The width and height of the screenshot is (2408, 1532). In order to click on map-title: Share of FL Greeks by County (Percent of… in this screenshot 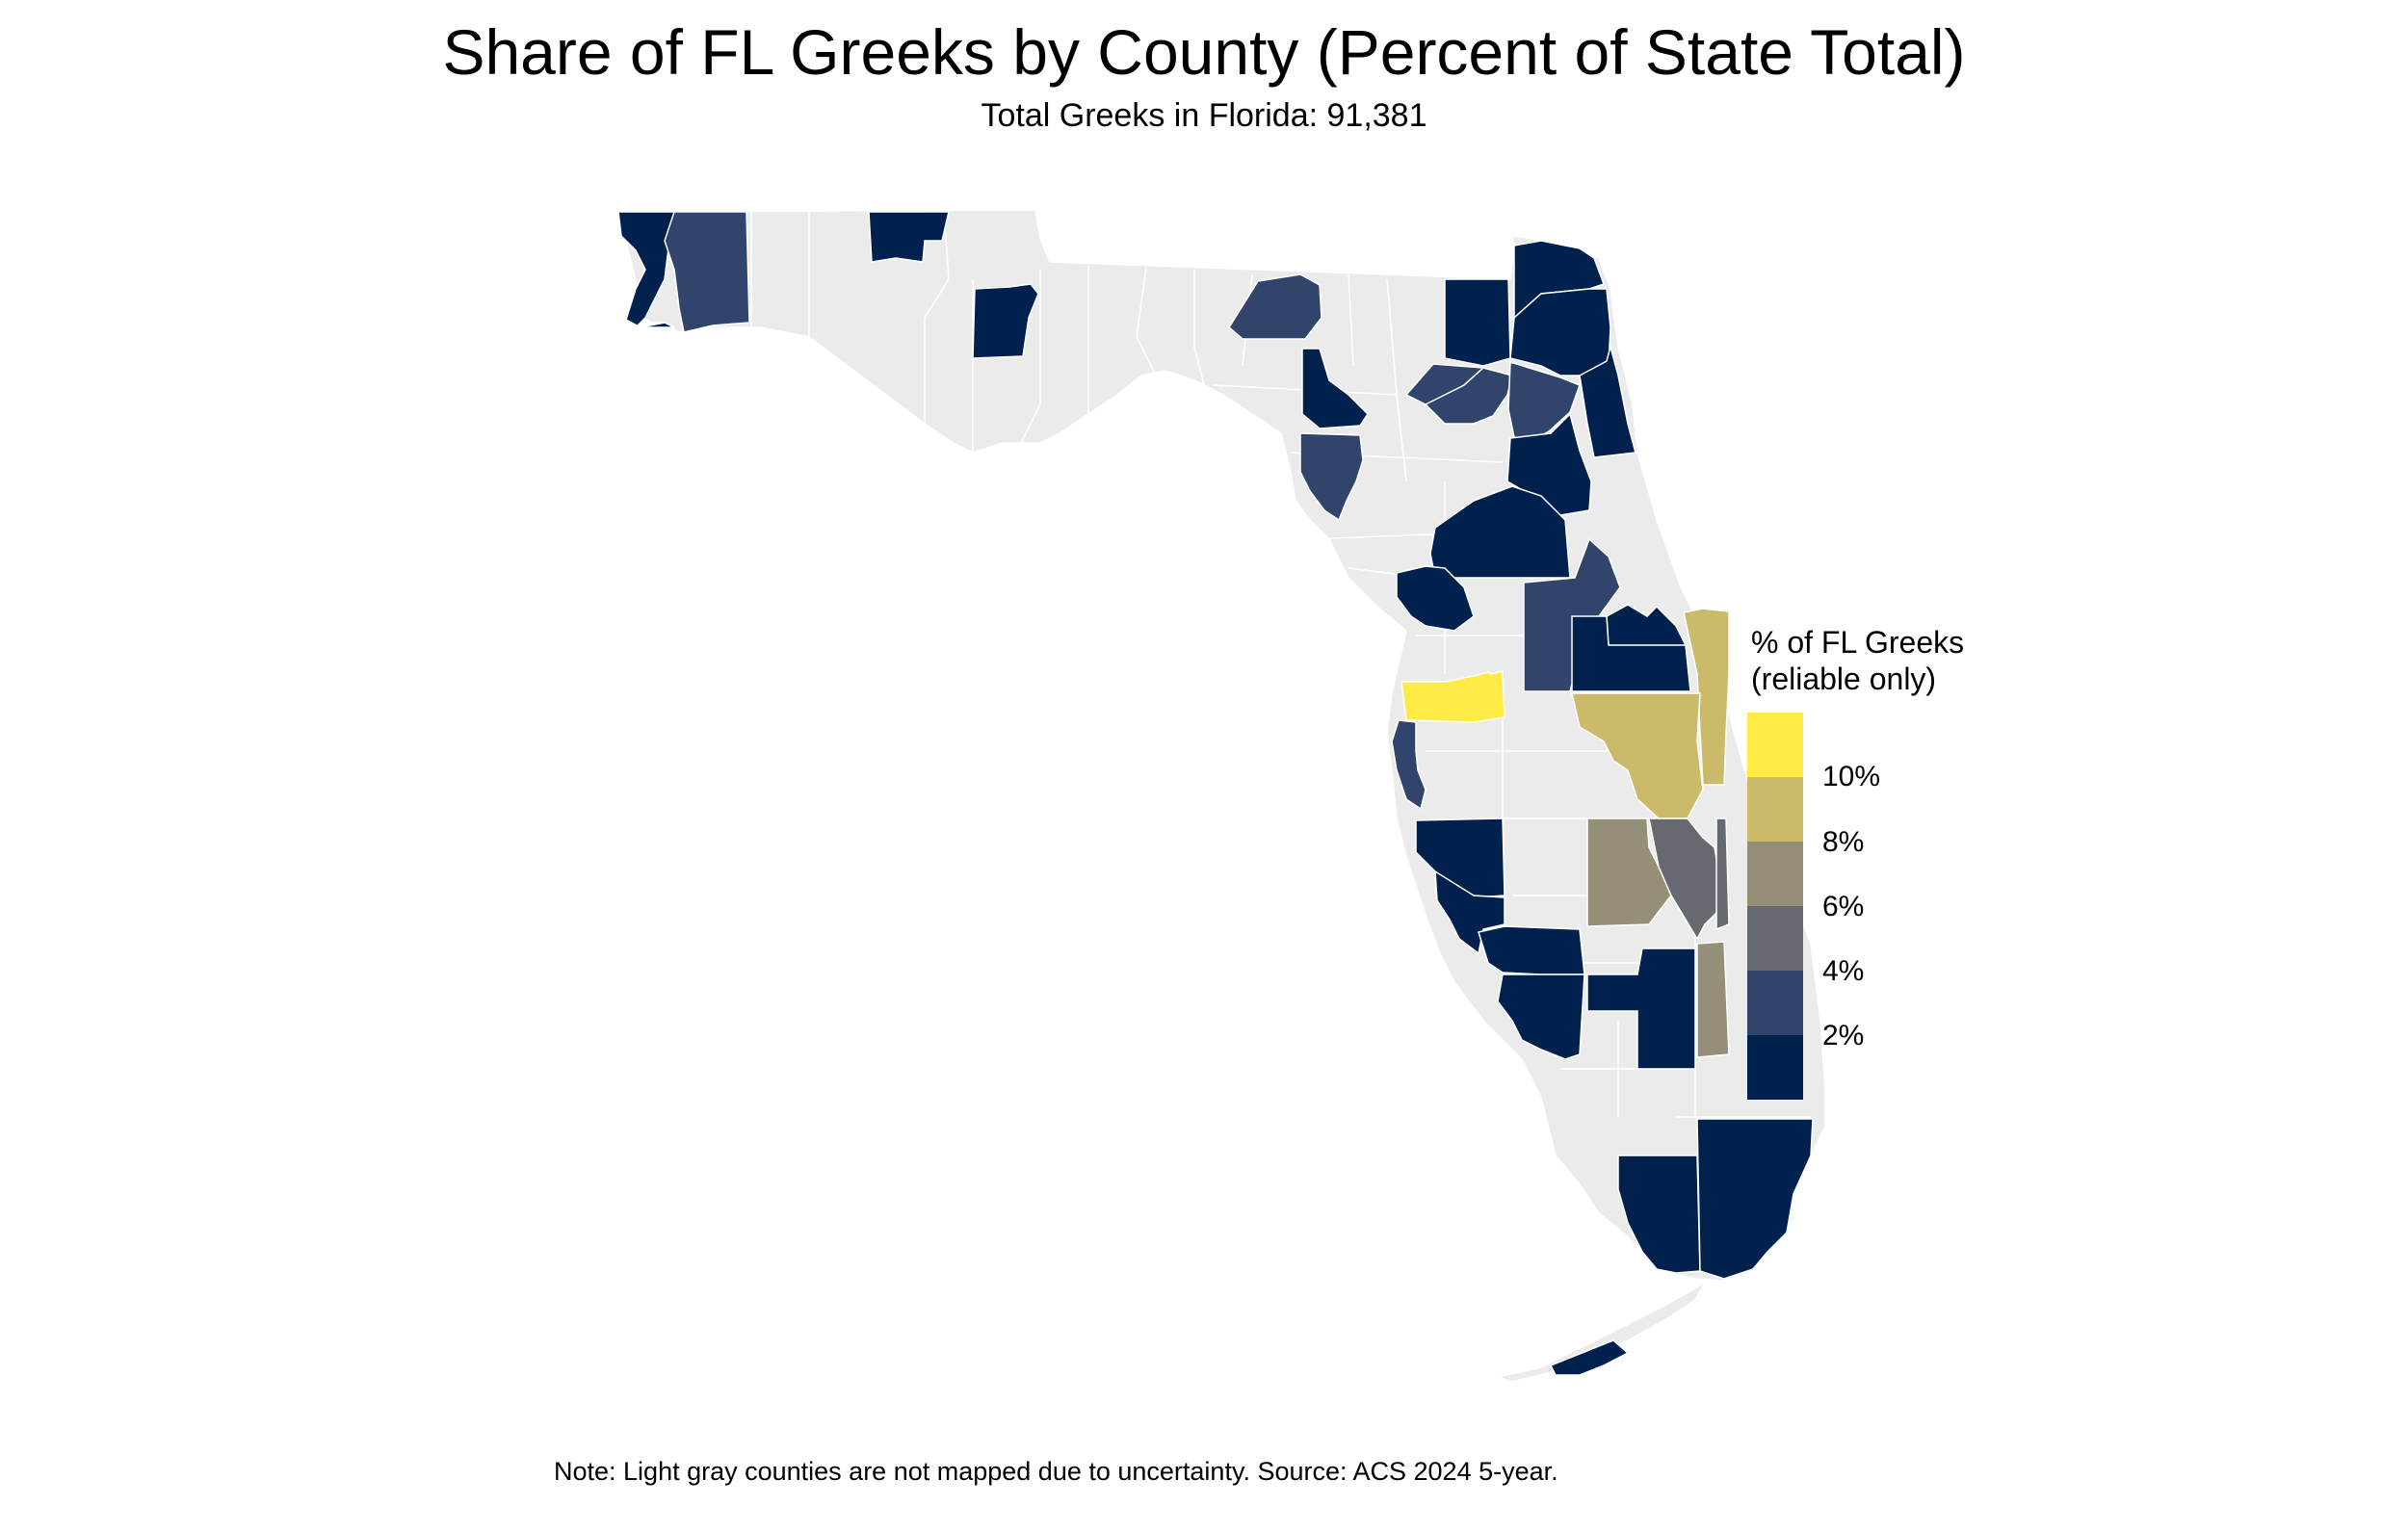, I will do `click(1204, 52)`.